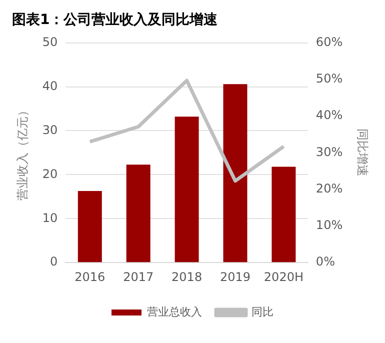  Describe the element at coordinates (174, 311) in the screenshot. I see `legend-label: 营业总收入` at that location.